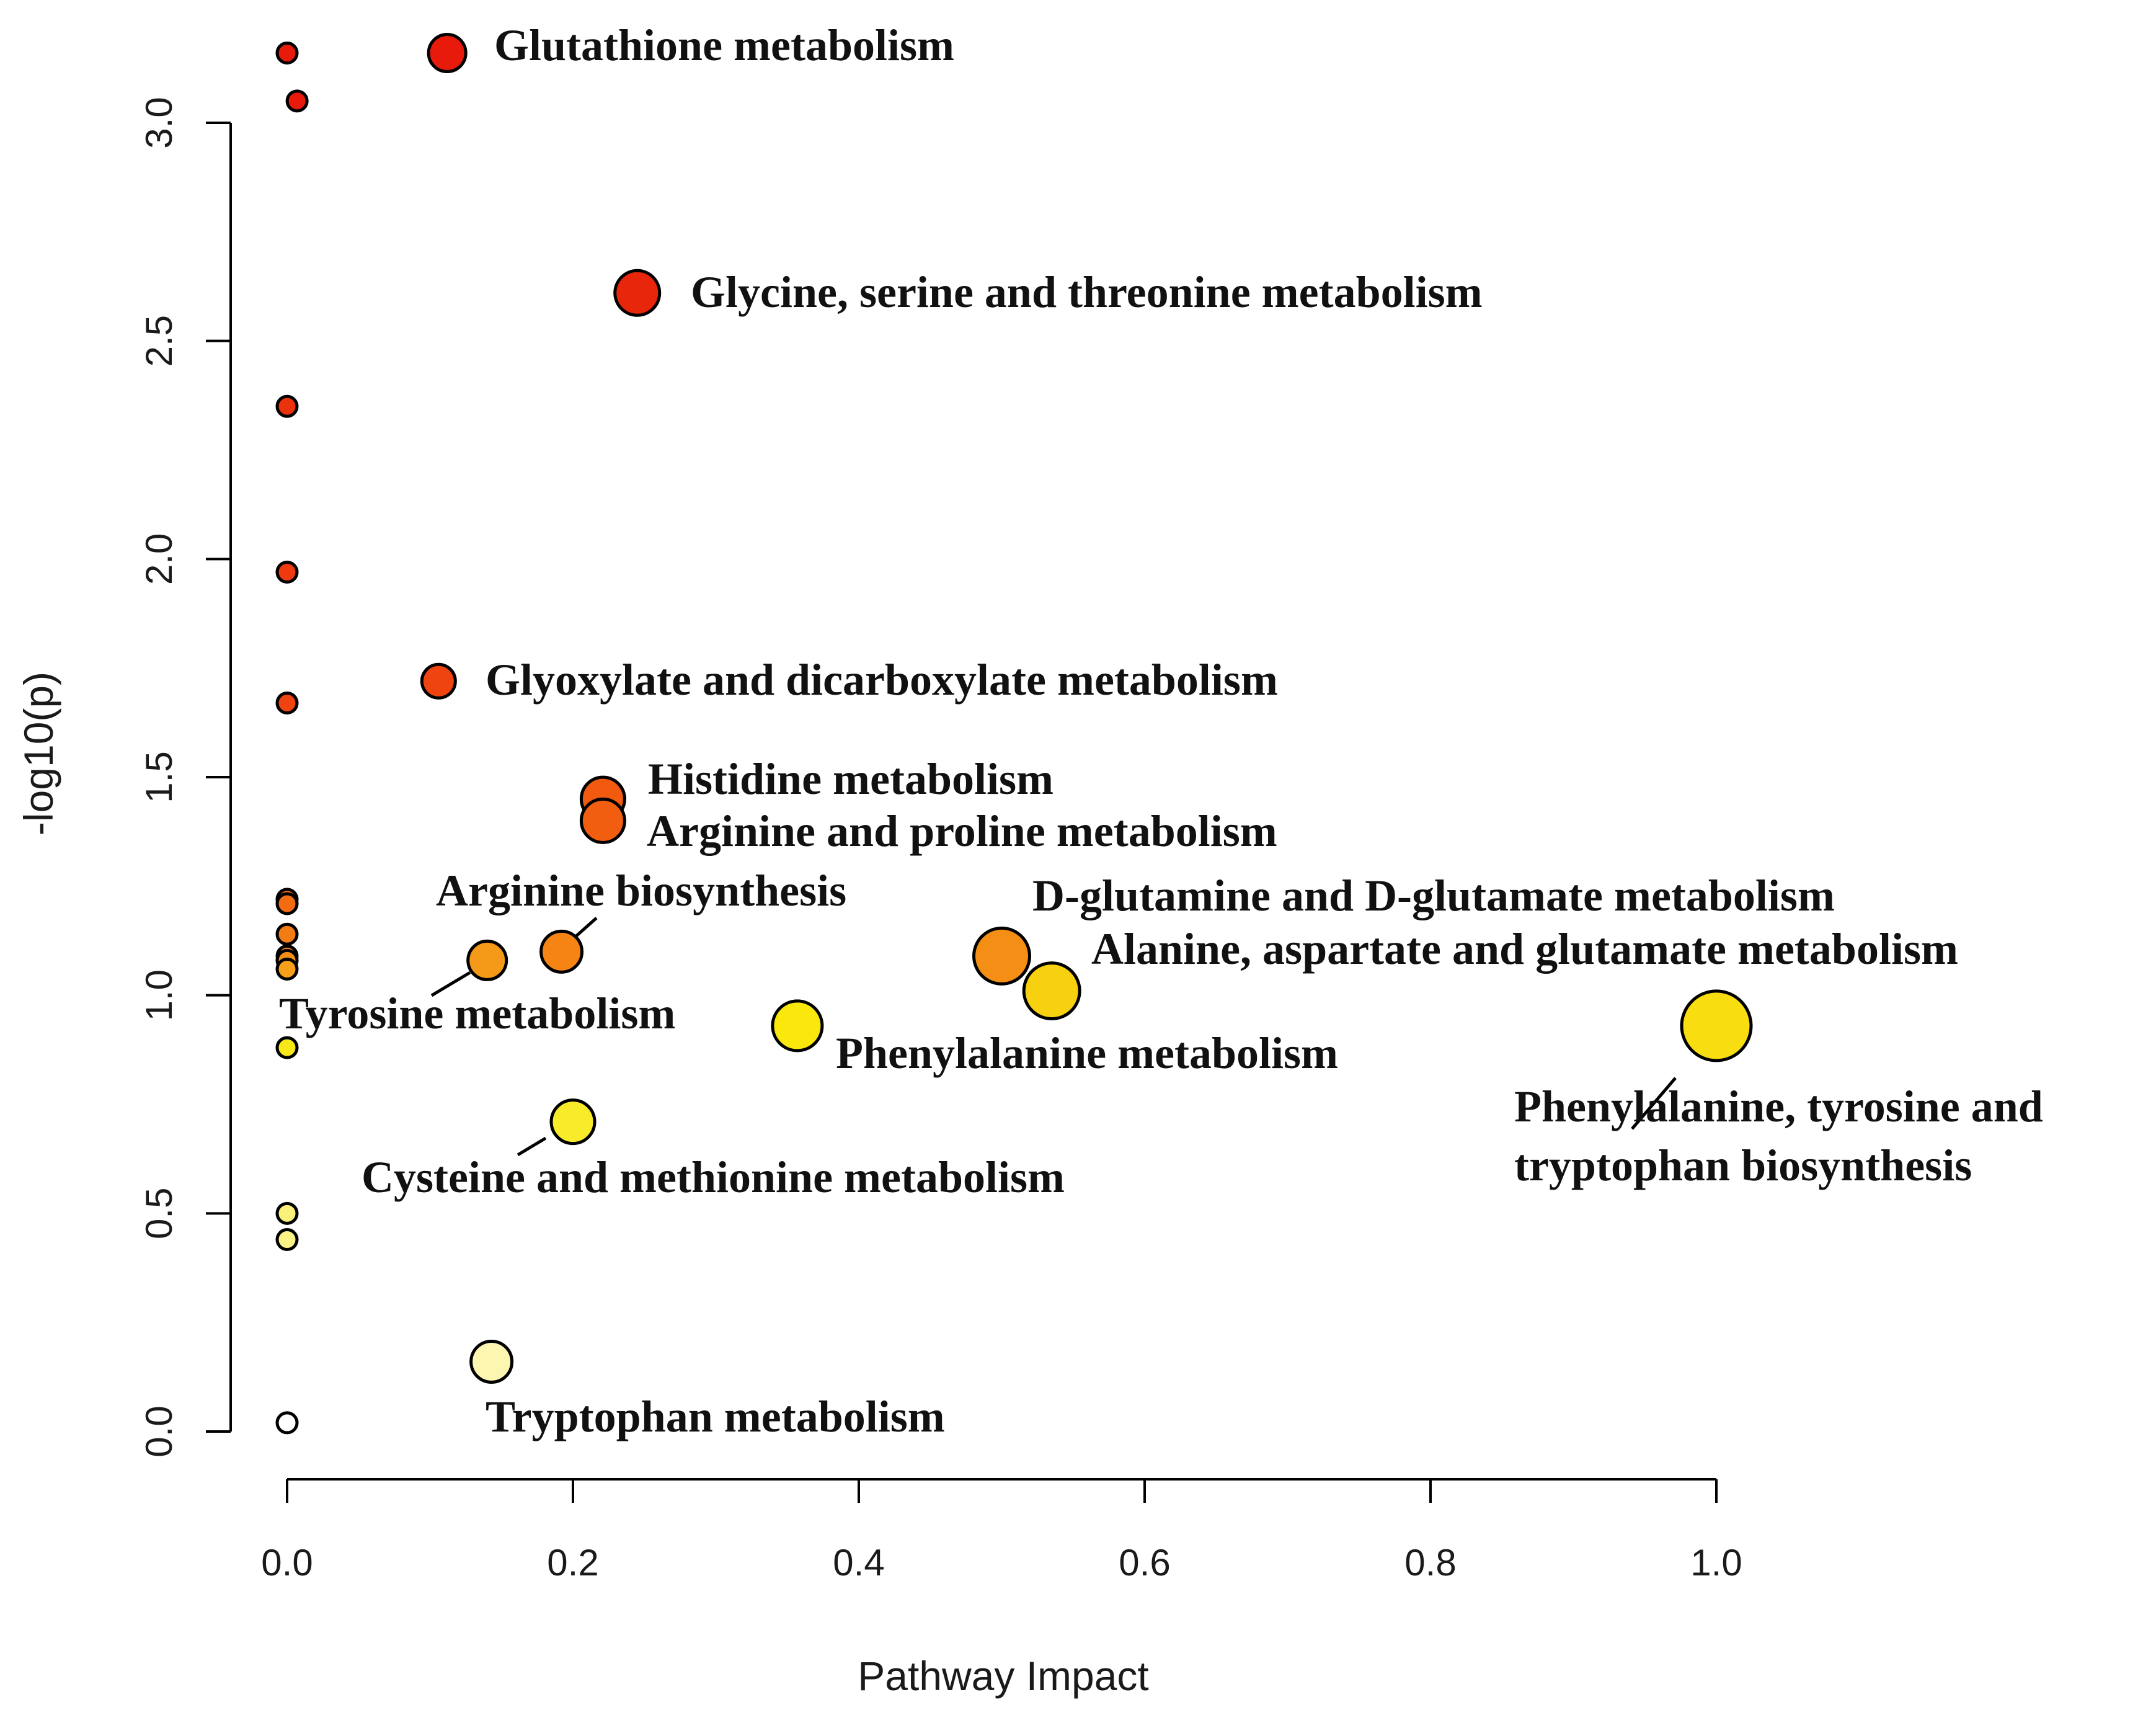 This screenshot has height=1710, width=2156. Describe the element at coordinates (1779, 1106) in the screenshot. I see `point-label-line: Phenylalanine, tyrosine and` at that location.